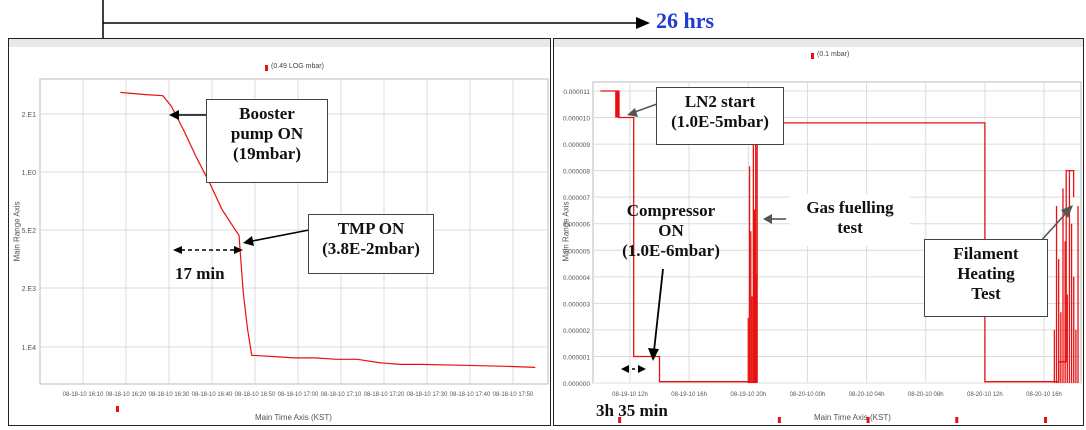  I want to click on compressor-note: Compressor ON (1.0E-6mbar), so click(671, 230).